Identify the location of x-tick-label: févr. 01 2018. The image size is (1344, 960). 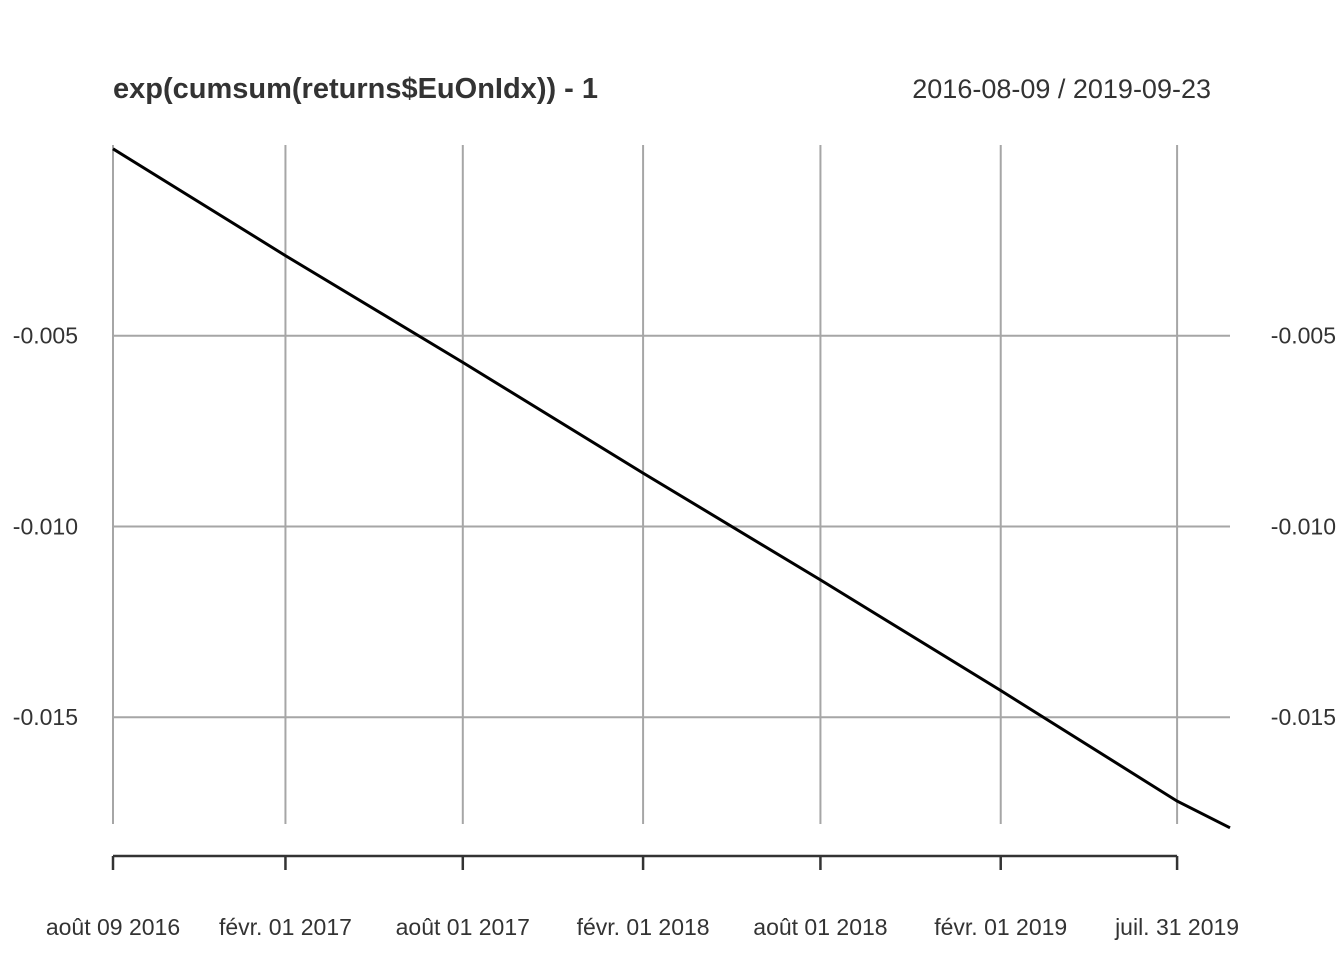
(643, 927).